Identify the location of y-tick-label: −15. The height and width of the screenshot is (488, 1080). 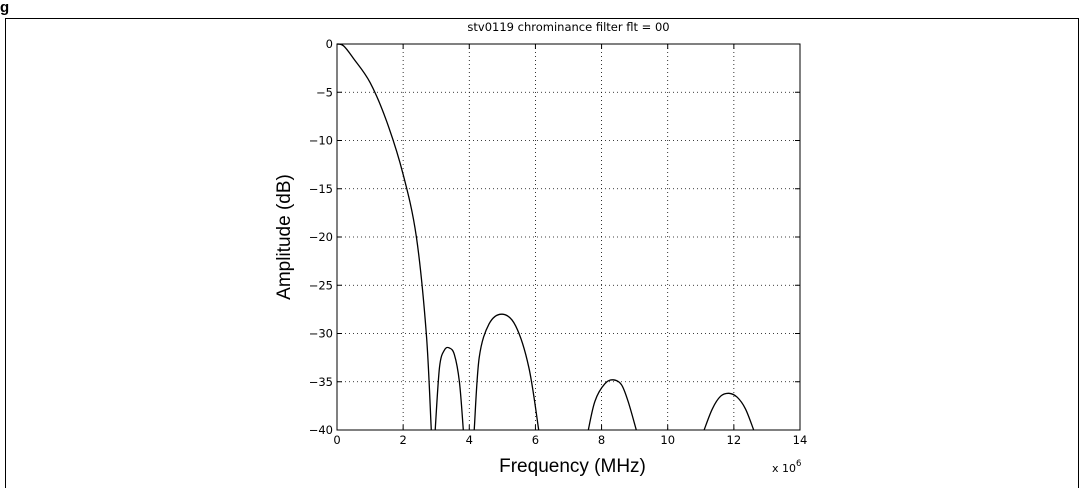
(321, 189).